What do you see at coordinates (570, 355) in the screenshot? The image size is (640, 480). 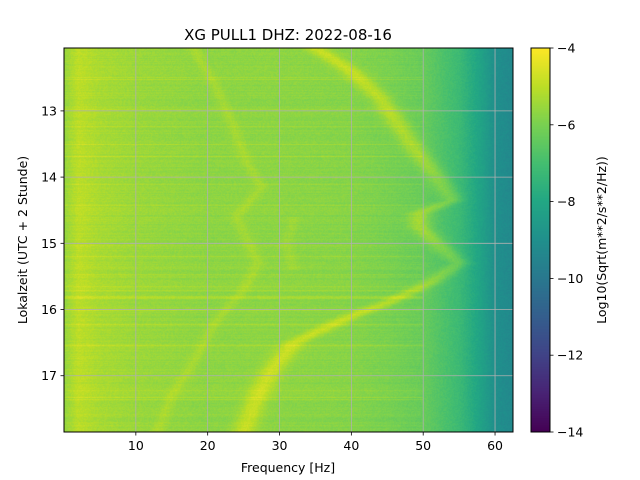 I see `colorbar-tick-label: −12` at bounding box center [570, 355].